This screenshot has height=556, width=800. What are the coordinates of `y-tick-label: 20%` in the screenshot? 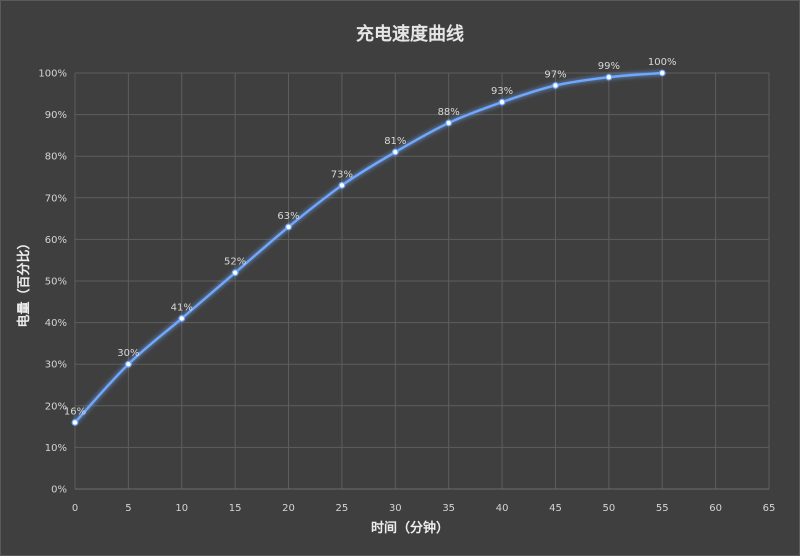 It's located at (56, 406).